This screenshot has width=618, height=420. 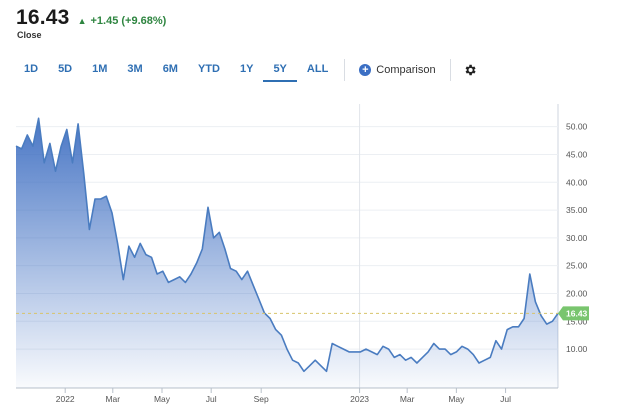 I want to click on range-all-button: ALL, so click(x=317, y=69).